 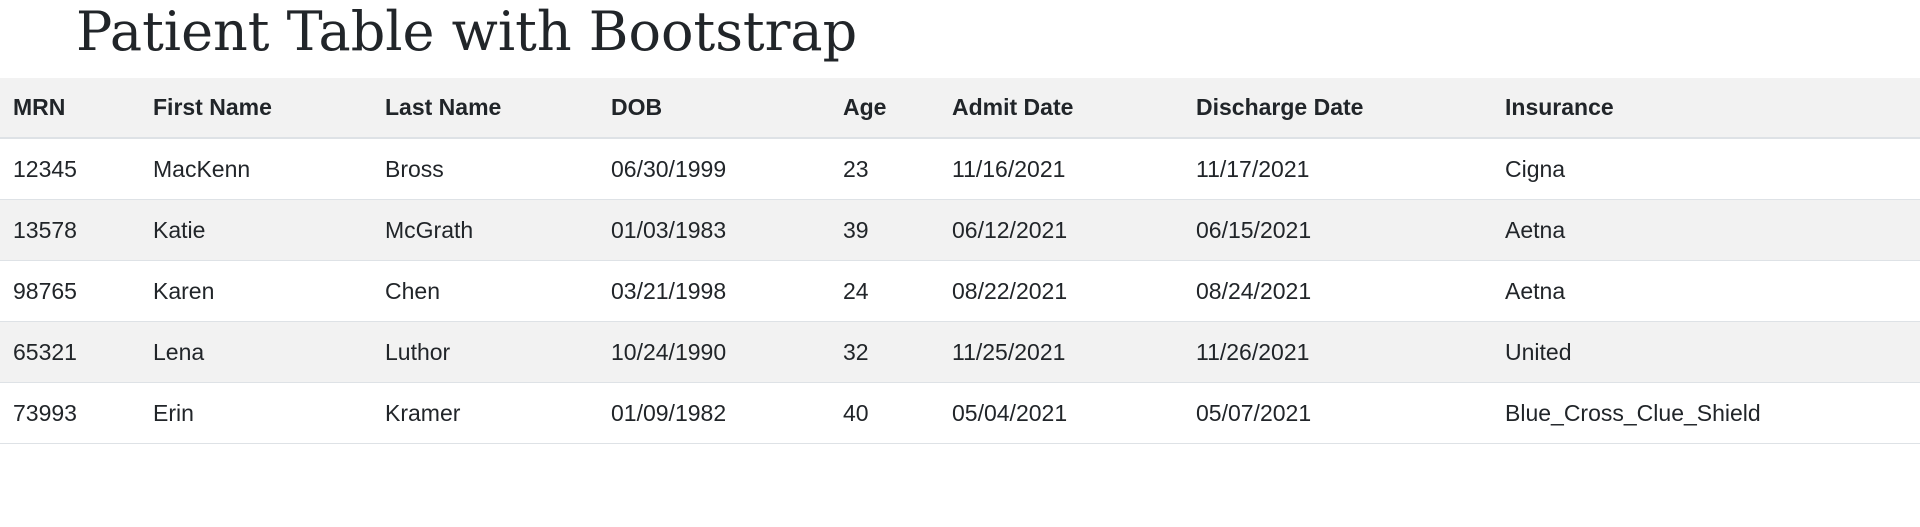 I want to click on cell-age: 39, so click(x=884, y=230).